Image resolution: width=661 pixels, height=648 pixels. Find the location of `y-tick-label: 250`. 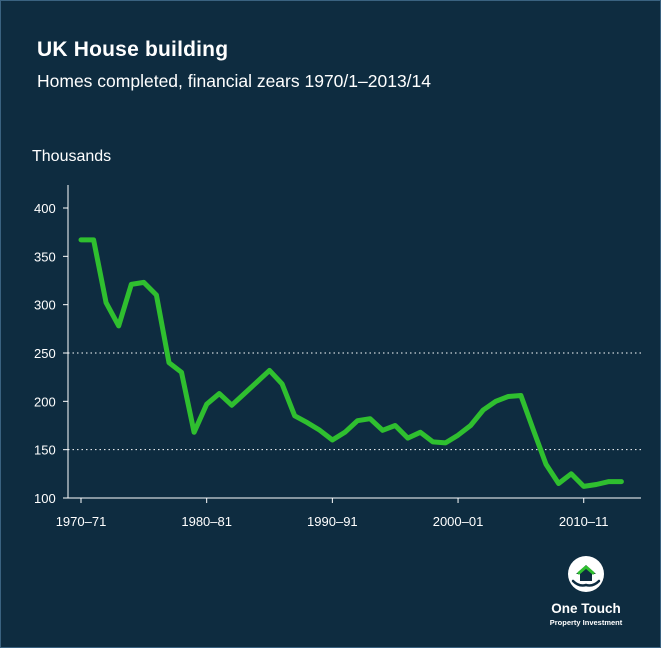

y-tick-label: 250 is located at coordinates (45, 353).